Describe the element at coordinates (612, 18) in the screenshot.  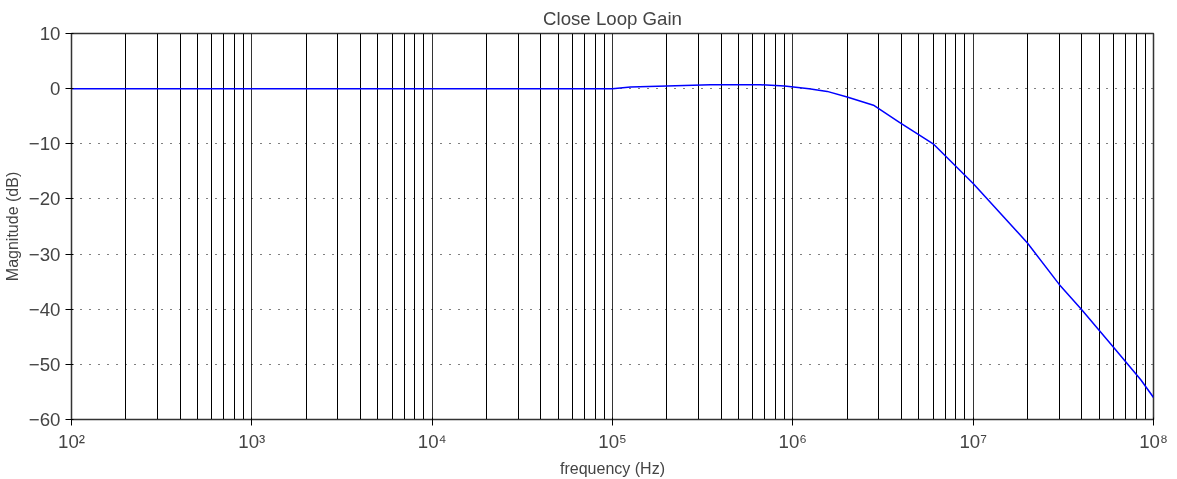
I see `chart-title: Close Loop Gain` at that location.